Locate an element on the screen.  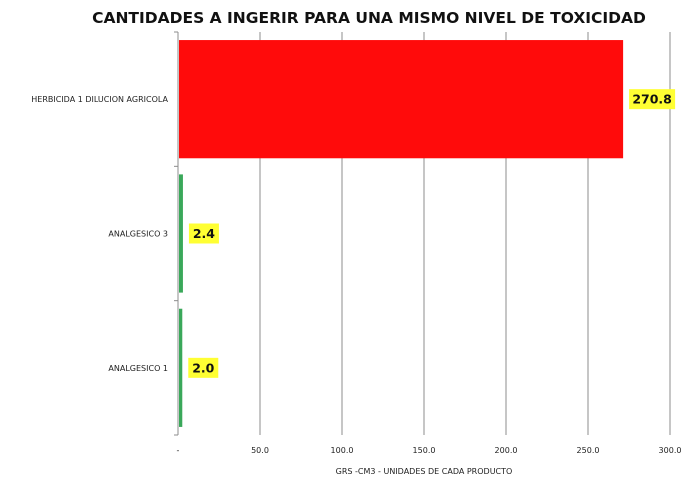
category-label-1: HERBICIDA 1 DILUCION AGRICOLA is located at coordinates (99, 99).